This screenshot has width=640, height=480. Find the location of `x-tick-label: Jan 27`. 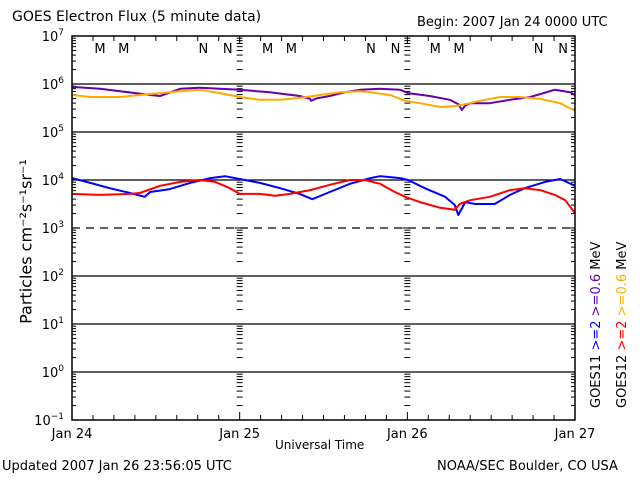

x-tick-label: Jan 27 is located at coordinates (575, 434).